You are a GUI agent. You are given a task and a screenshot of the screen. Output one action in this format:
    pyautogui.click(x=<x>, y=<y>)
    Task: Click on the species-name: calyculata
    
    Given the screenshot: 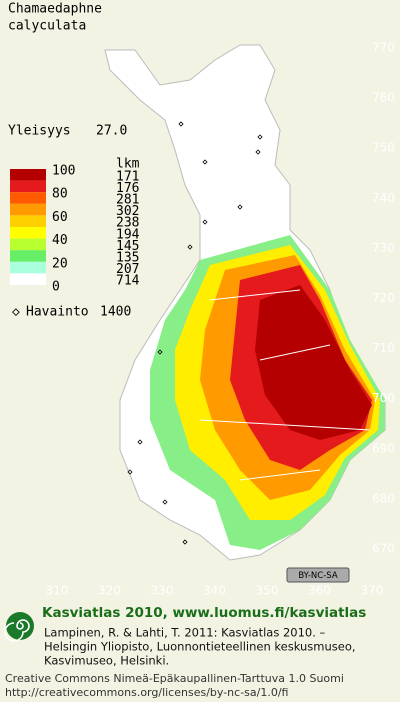 What is the action you would take?
    pyautogui.click(x=47, y=26)
    